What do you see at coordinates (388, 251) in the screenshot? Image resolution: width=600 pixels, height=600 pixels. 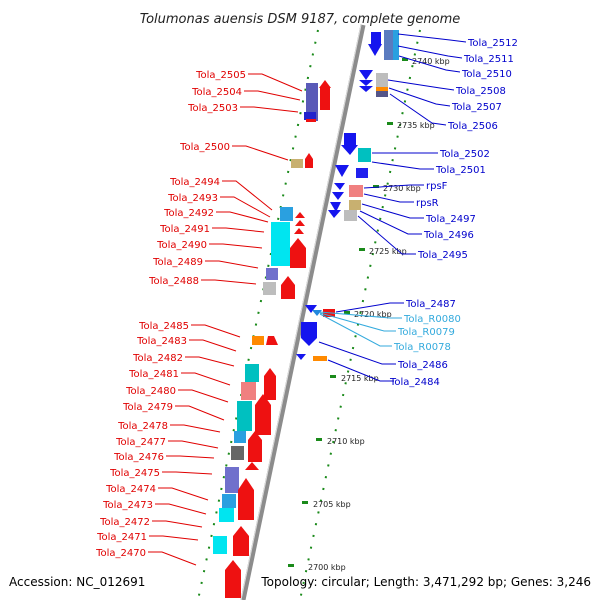 I see `tick-label: 2725 kbp` at bounding box center [388, 251].